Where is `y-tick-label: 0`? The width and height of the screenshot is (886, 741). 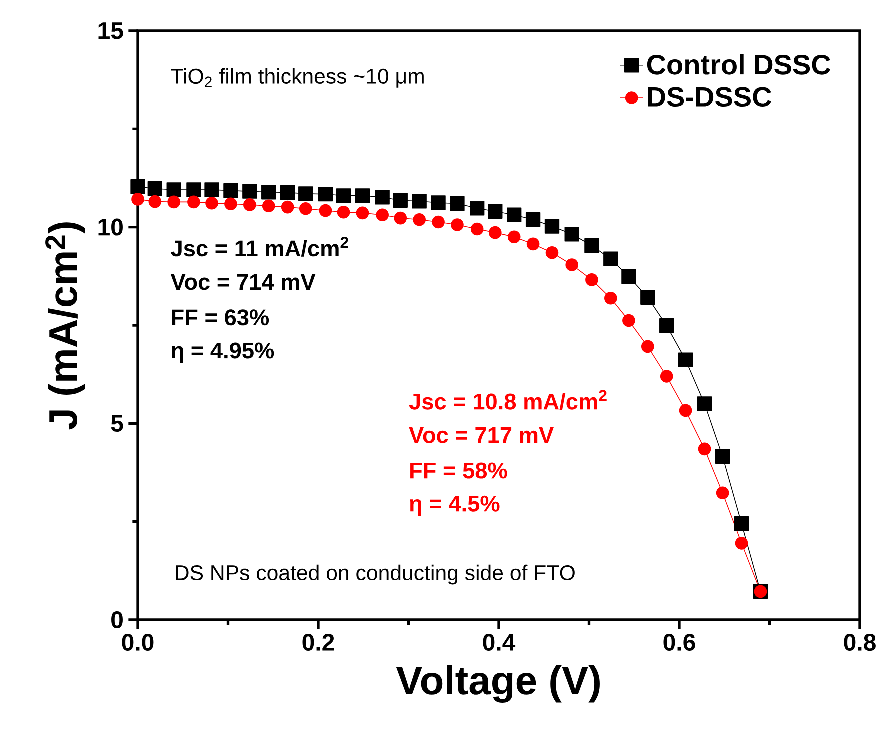
y-tick-label: 0 is located at coordinates (117, 619).